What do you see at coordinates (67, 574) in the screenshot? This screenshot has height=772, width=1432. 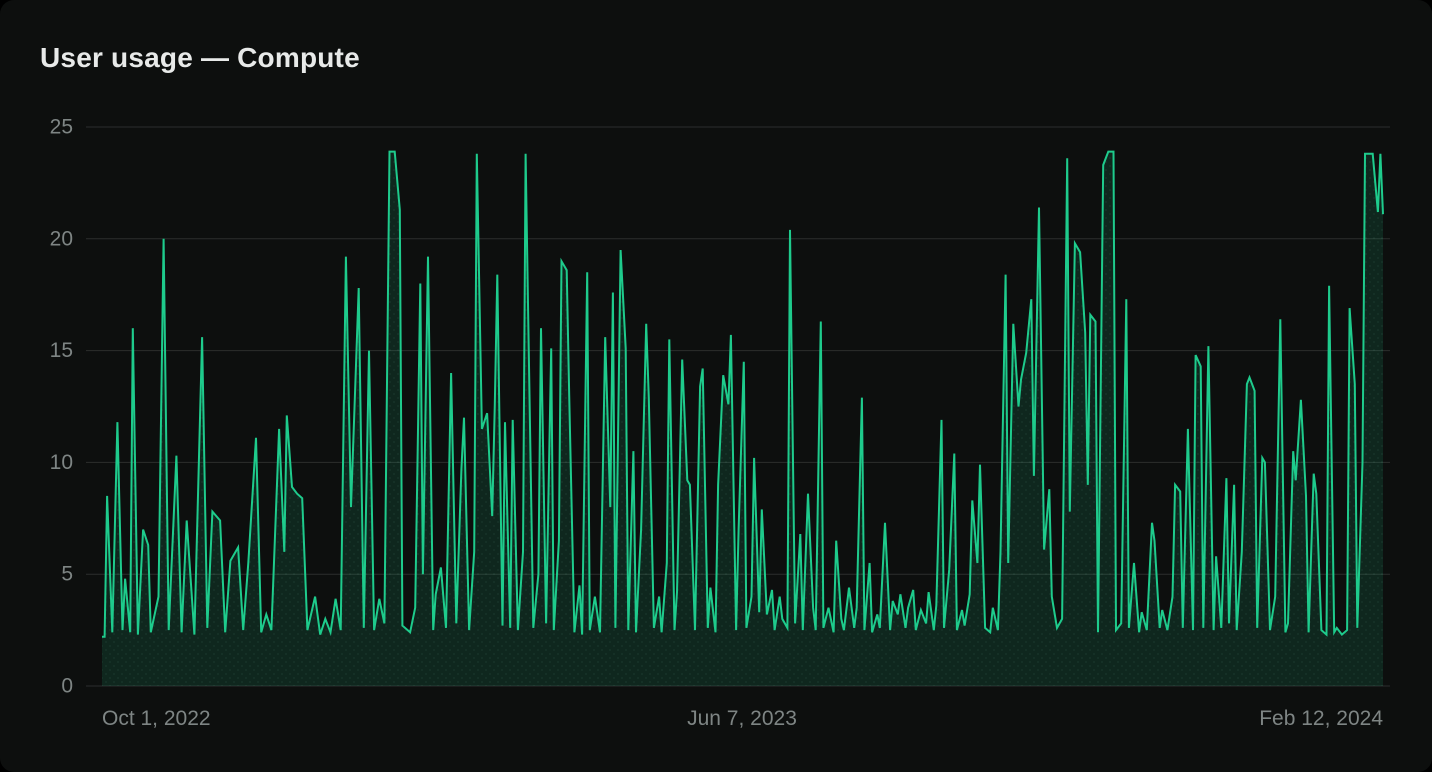 I see `y-tick-label: 5` at bounding box center [67, 574].